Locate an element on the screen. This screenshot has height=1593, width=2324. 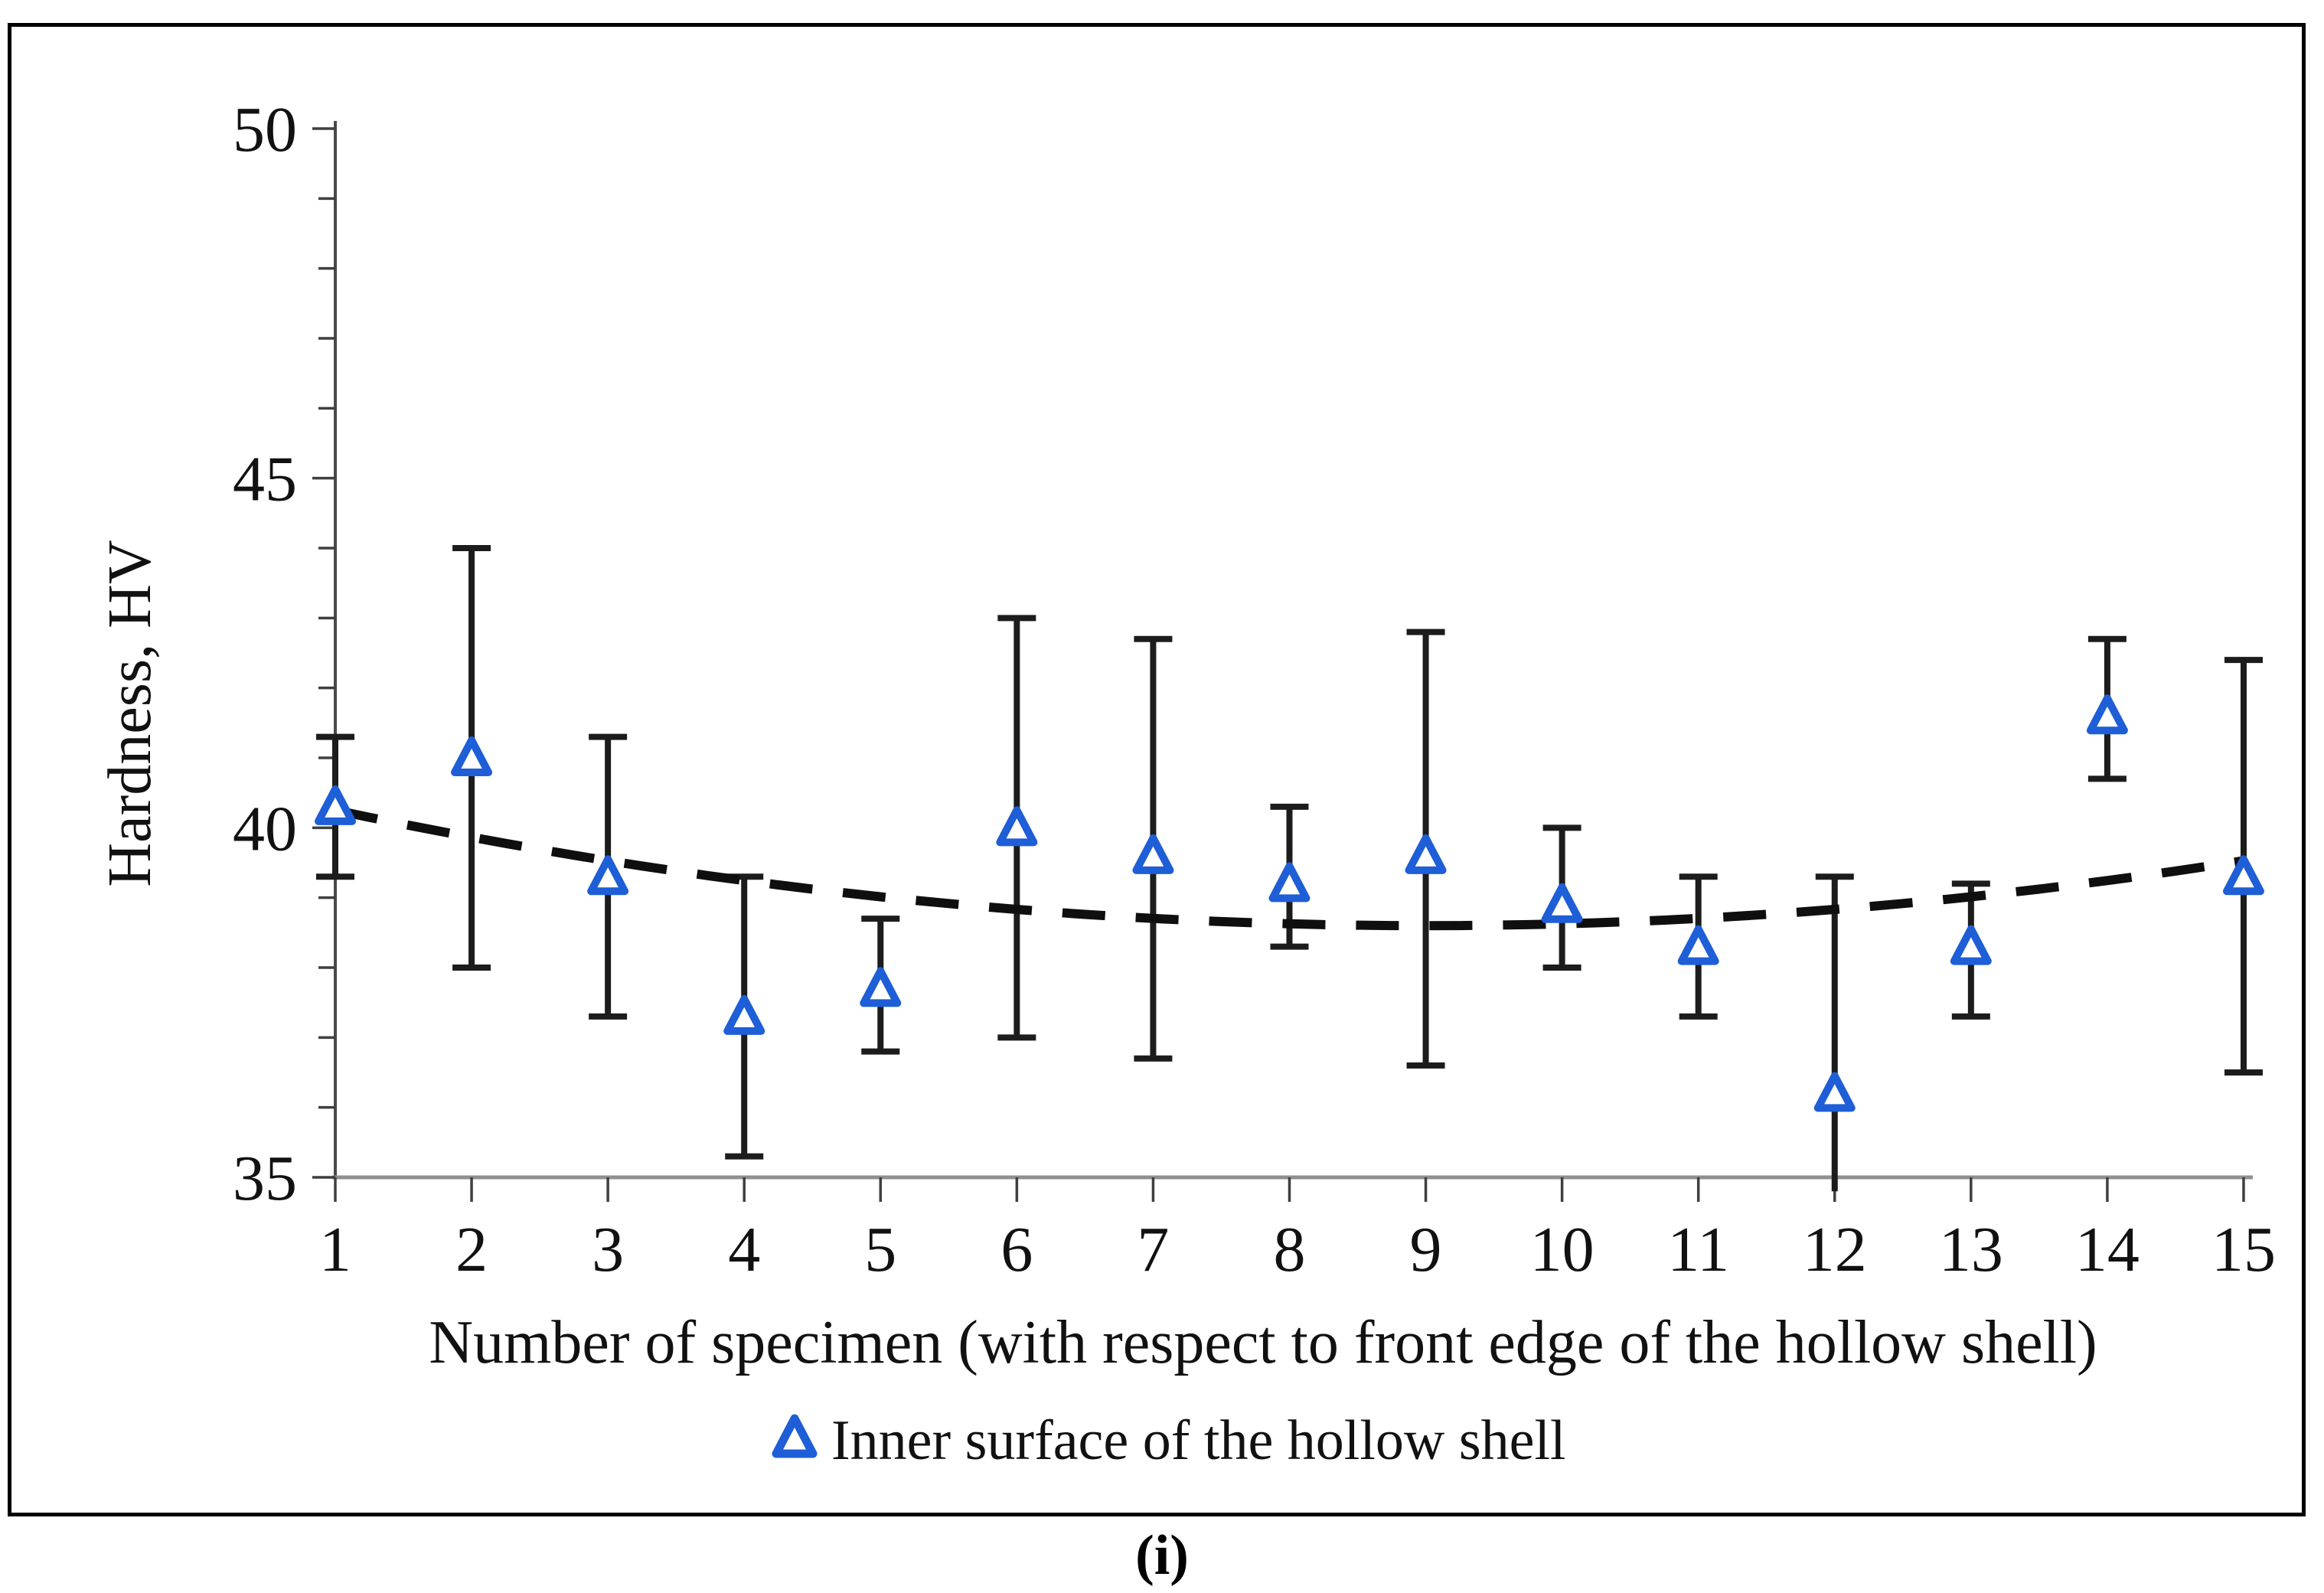
y-tick-label: 40 is located at coordinates (265, 829).